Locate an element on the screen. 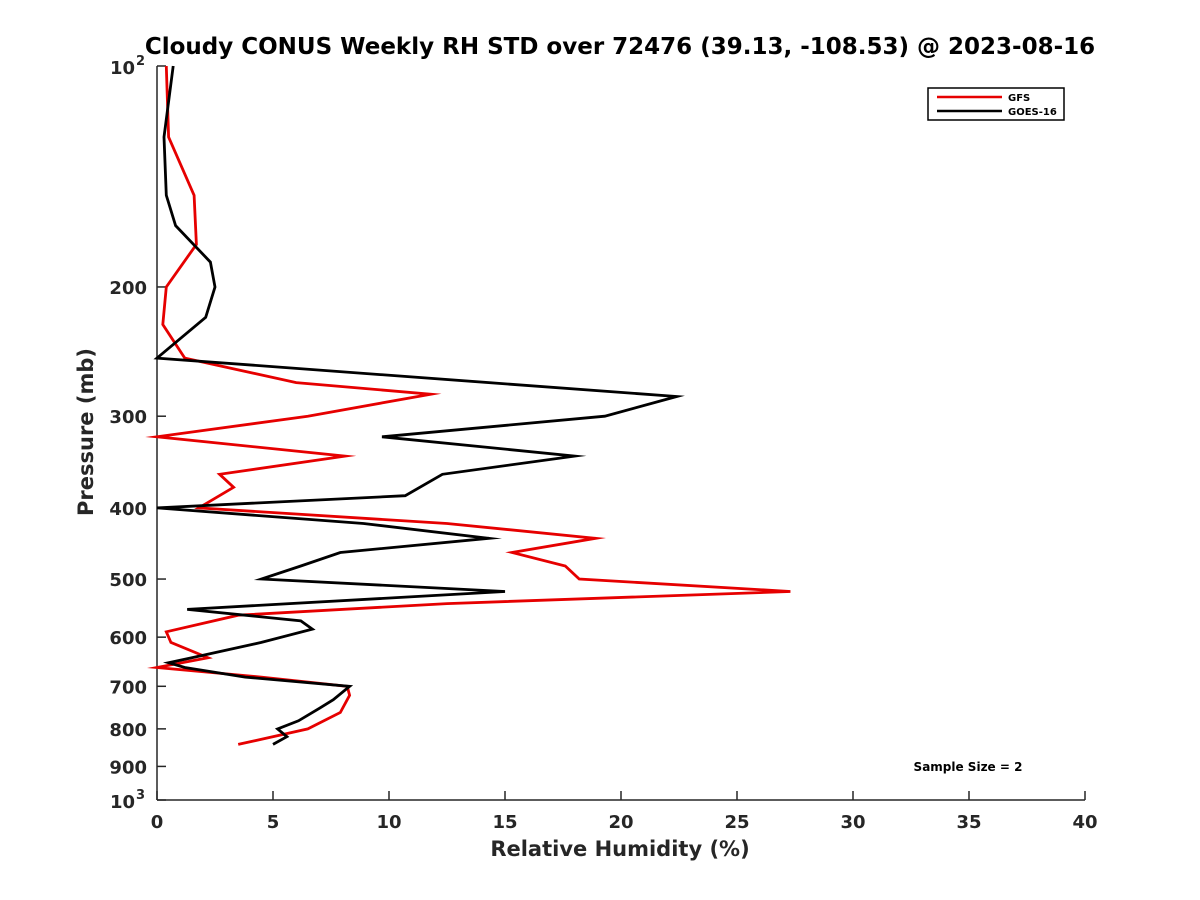 This screenshot has width=1200, height=900. y-tick-exponent: 2 is located at coordinates (140, 61).